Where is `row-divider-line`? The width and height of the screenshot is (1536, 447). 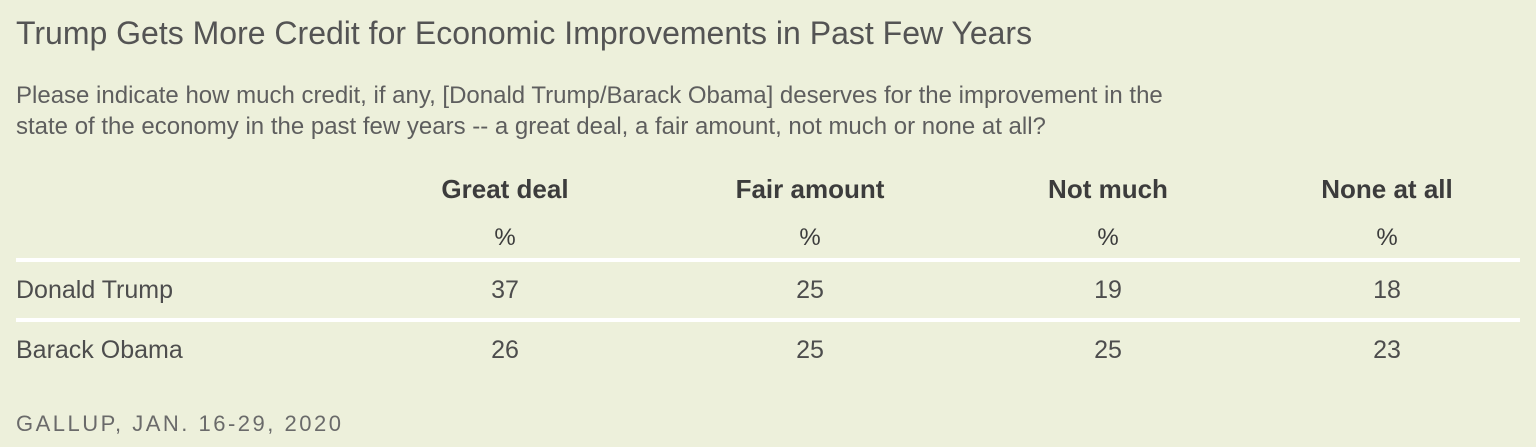
row-divider-line is located at coordinates (768, 320).